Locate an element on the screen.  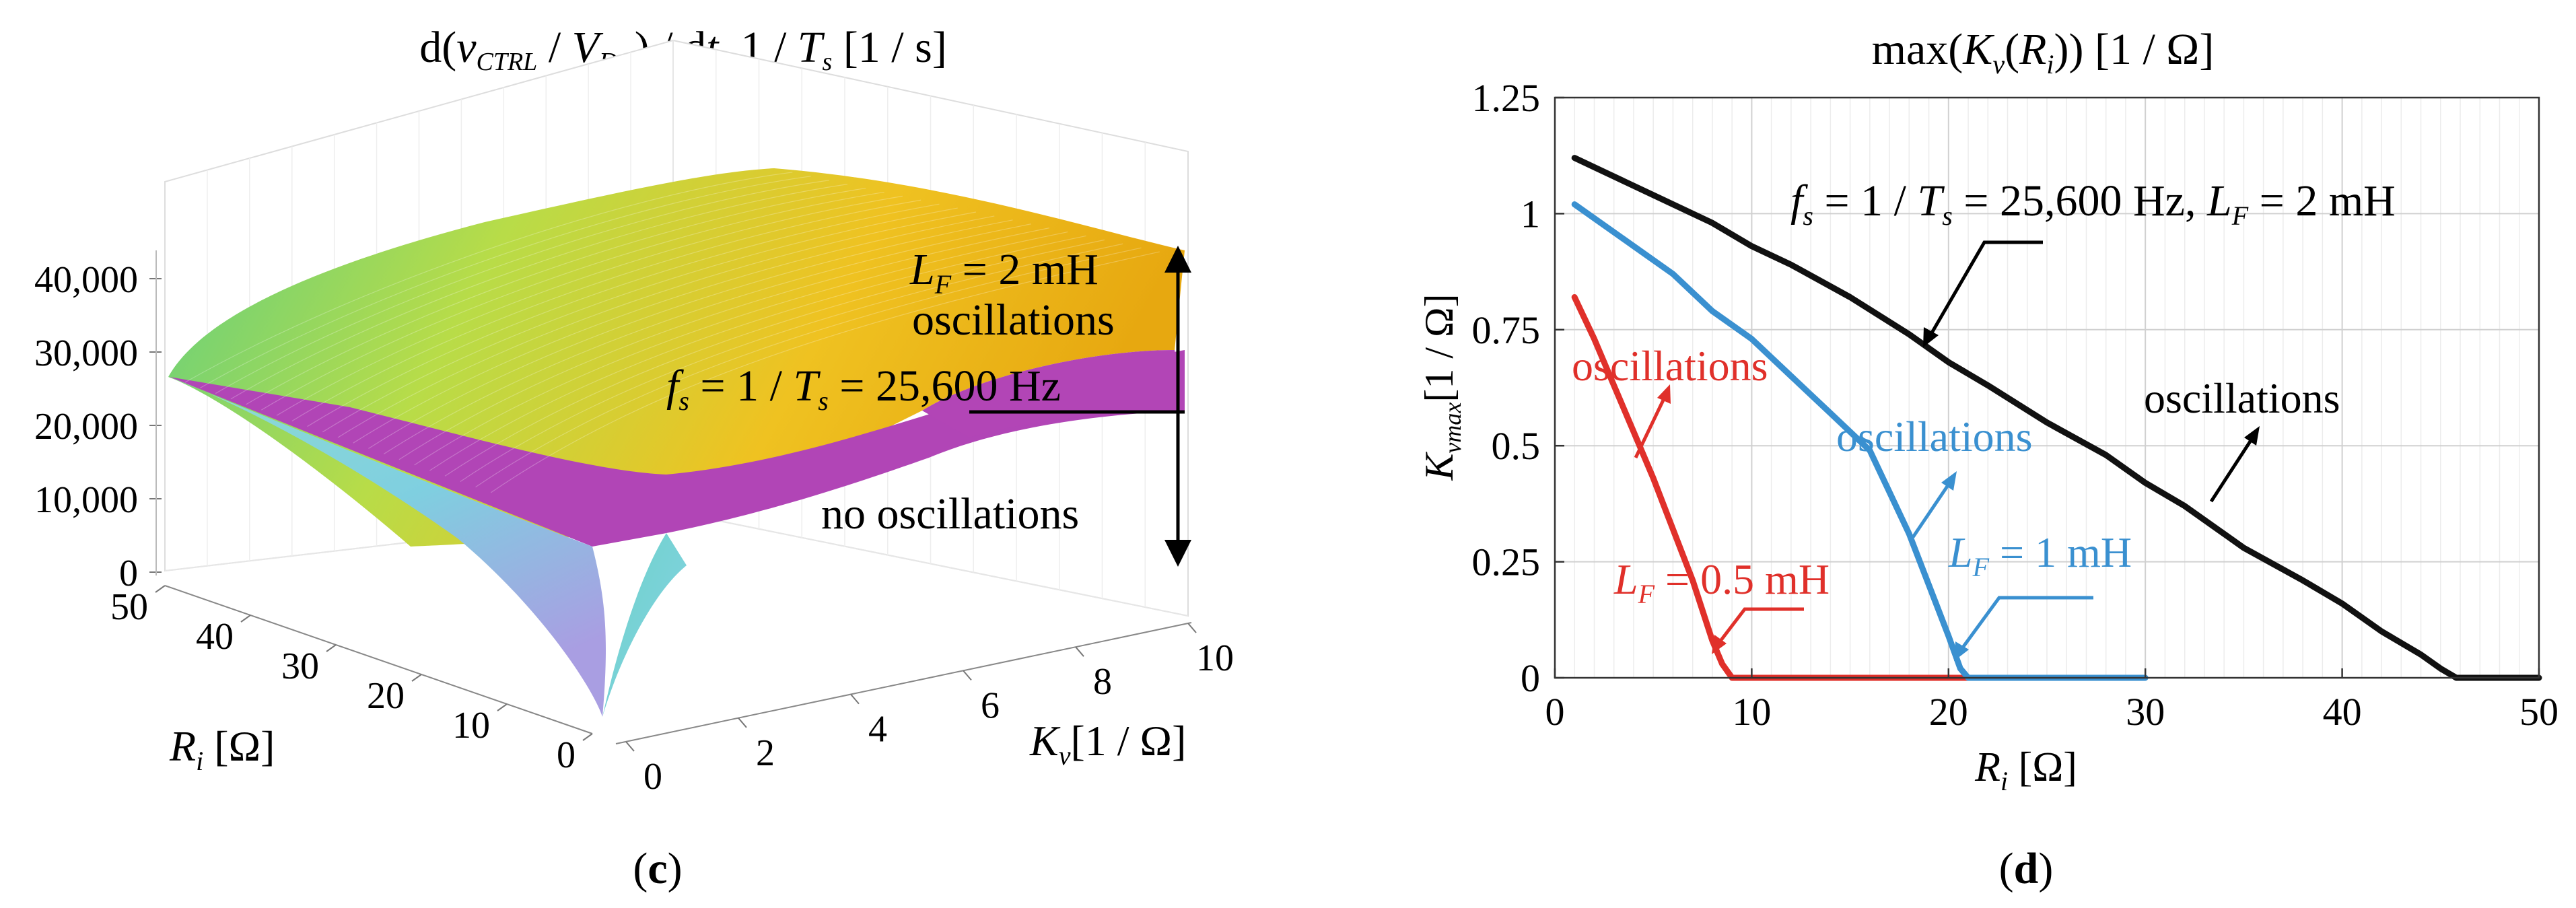
annot-lf-2mh: LF = 2 mH is located at coordinates (1004, 272).